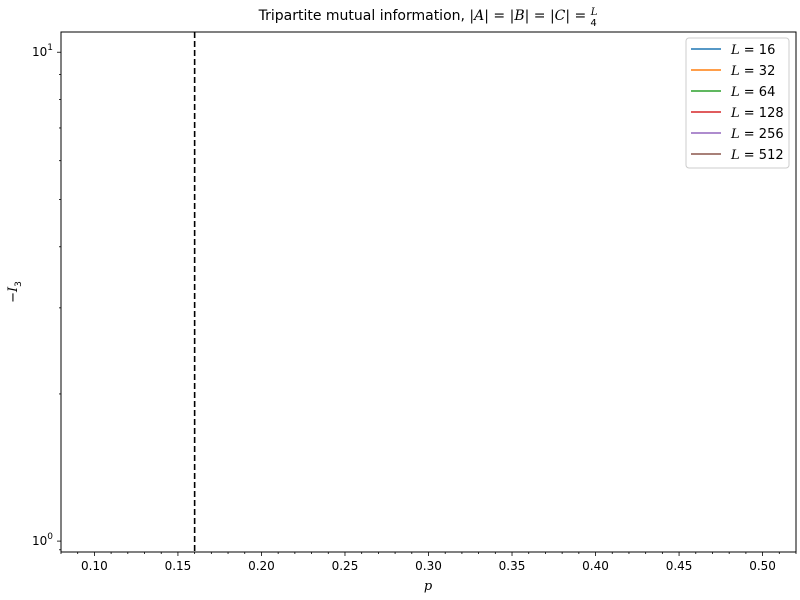  Describe the element at coordinates (679, 566) in the screenshot. I see `x-tick-label: 0.45` at that location.